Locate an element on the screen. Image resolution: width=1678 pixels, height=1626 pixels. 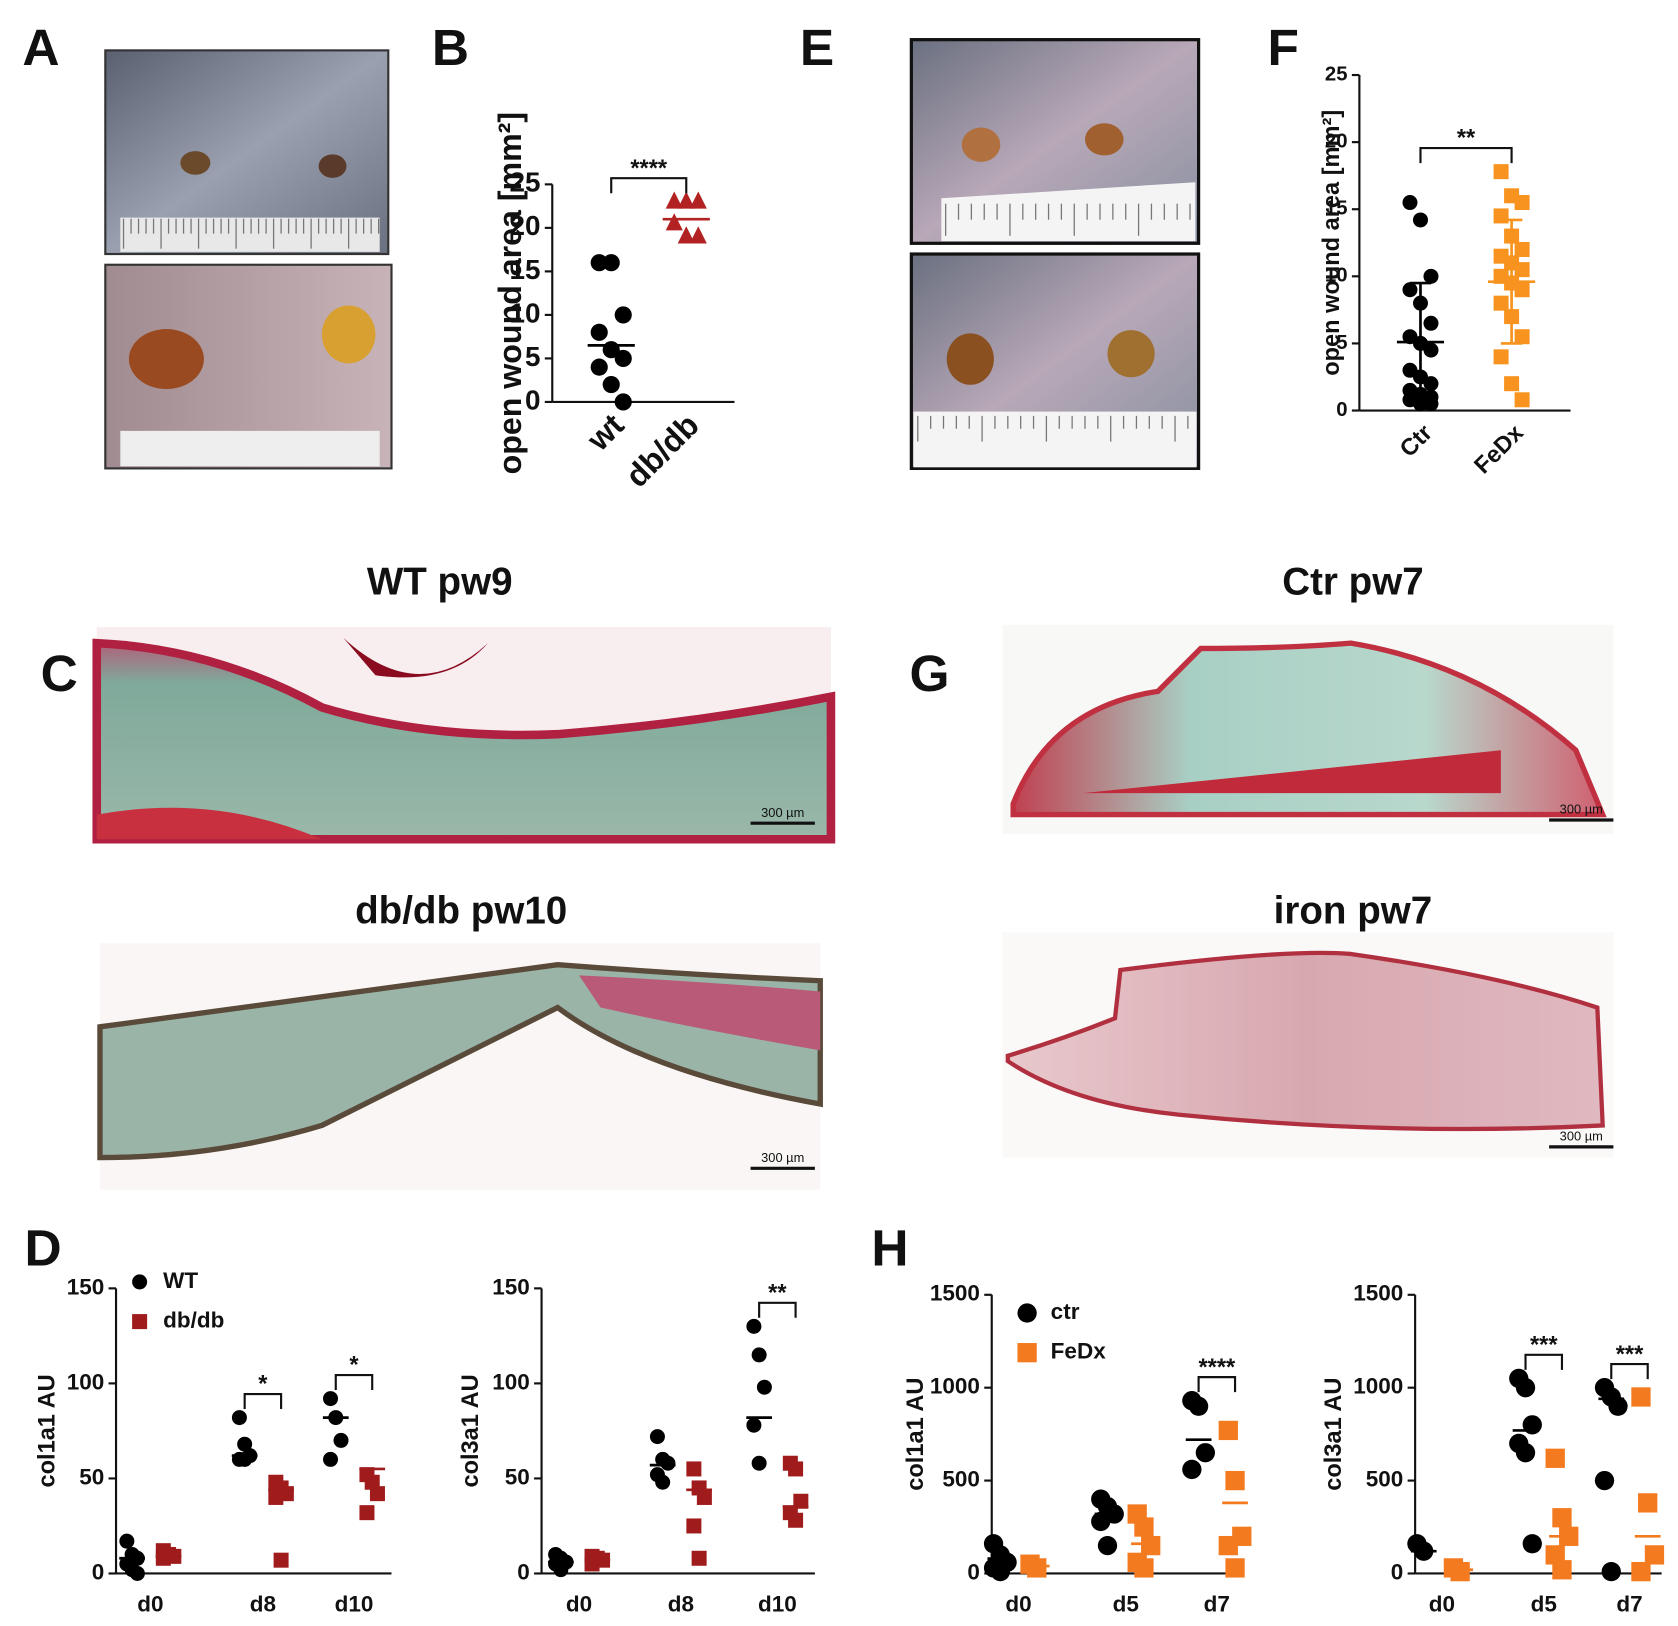
panel-label: G is located at coordinates (930, 673).